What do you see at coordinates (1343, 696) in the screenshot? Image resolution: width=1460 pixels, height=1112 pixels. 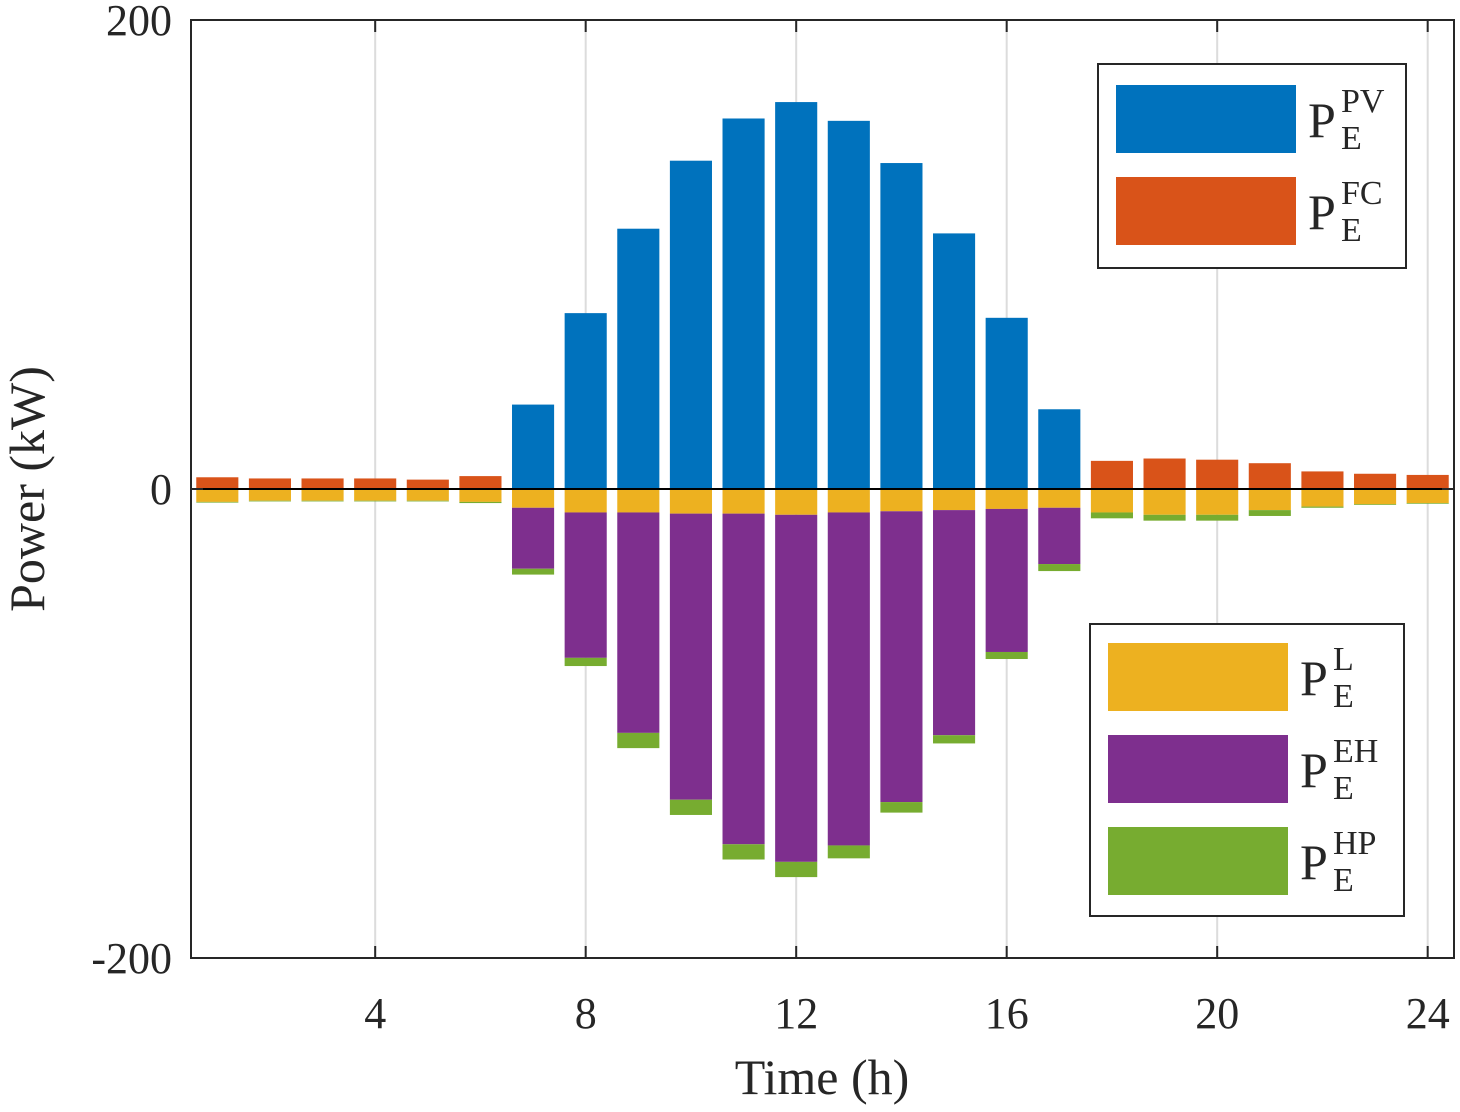 I see `legend-sub-load: E` at bounding box center [1343, 696].